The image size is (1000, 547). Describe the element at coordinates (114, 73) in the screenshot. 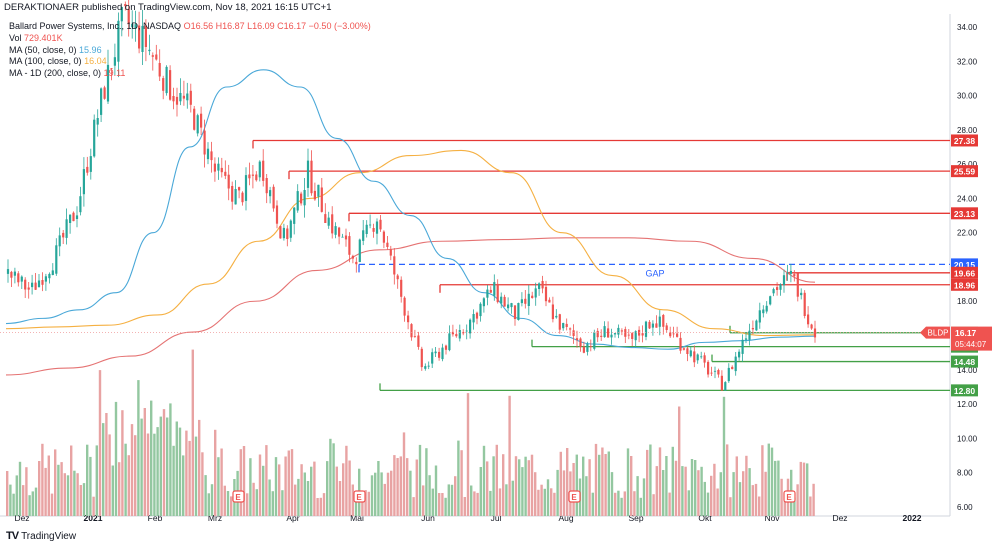

I see `ma200-value: 19.11` at that location.